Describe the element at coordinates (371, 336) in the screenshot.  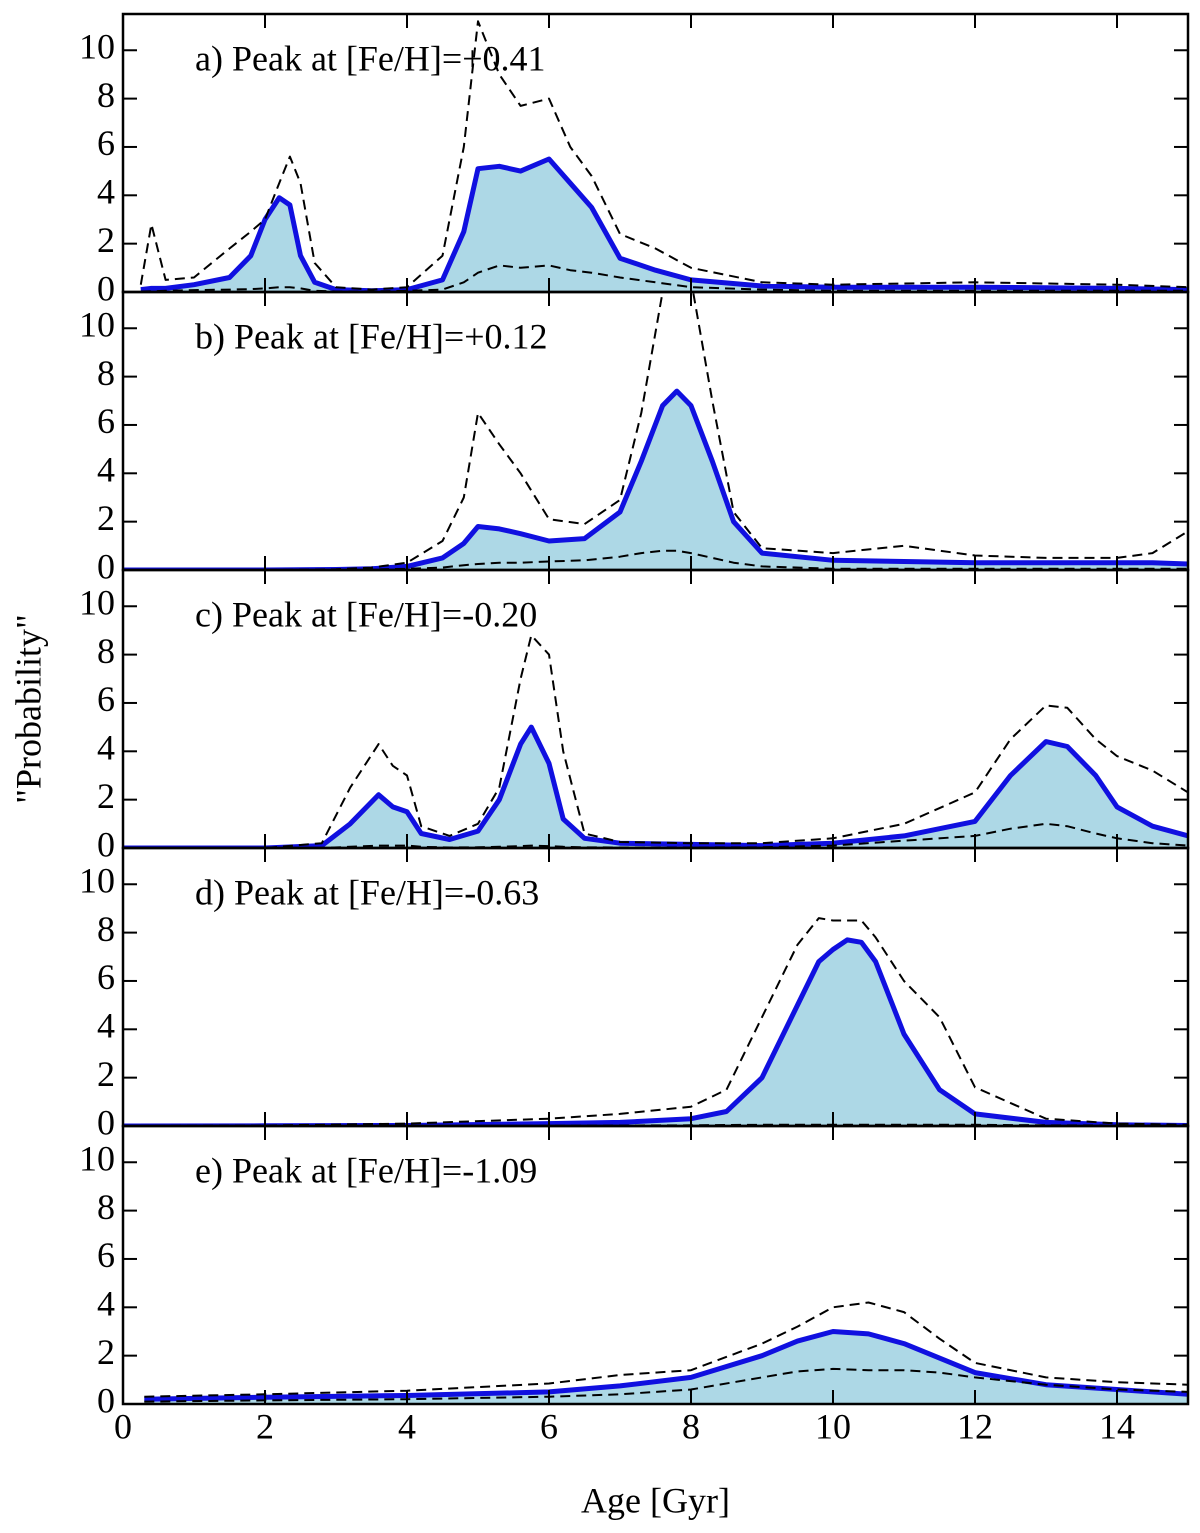
I see `annotation: b) Peak at [Fe/H]=+0.12` at that location.